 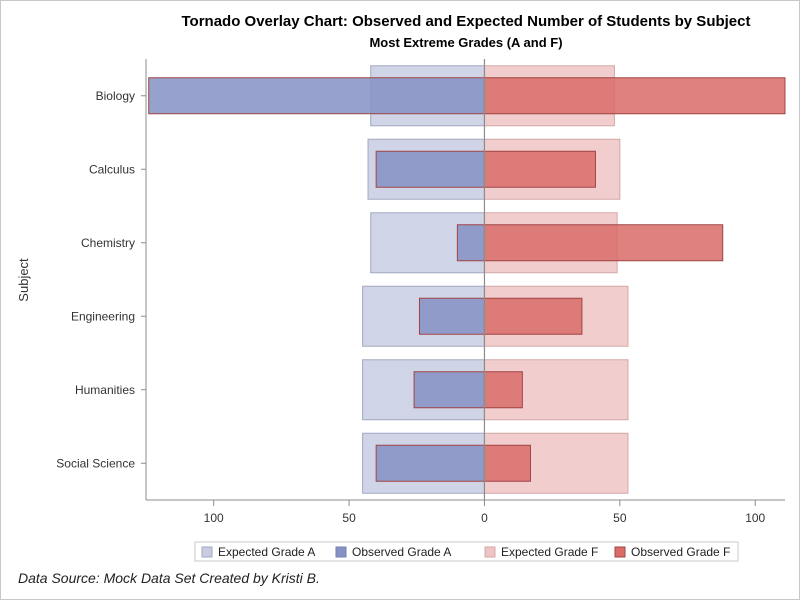 What do you see at coordinates (539, 169) in the screenshot?
I see `bar-observed-grade-f-calculus` at bounding box center [539, 169].